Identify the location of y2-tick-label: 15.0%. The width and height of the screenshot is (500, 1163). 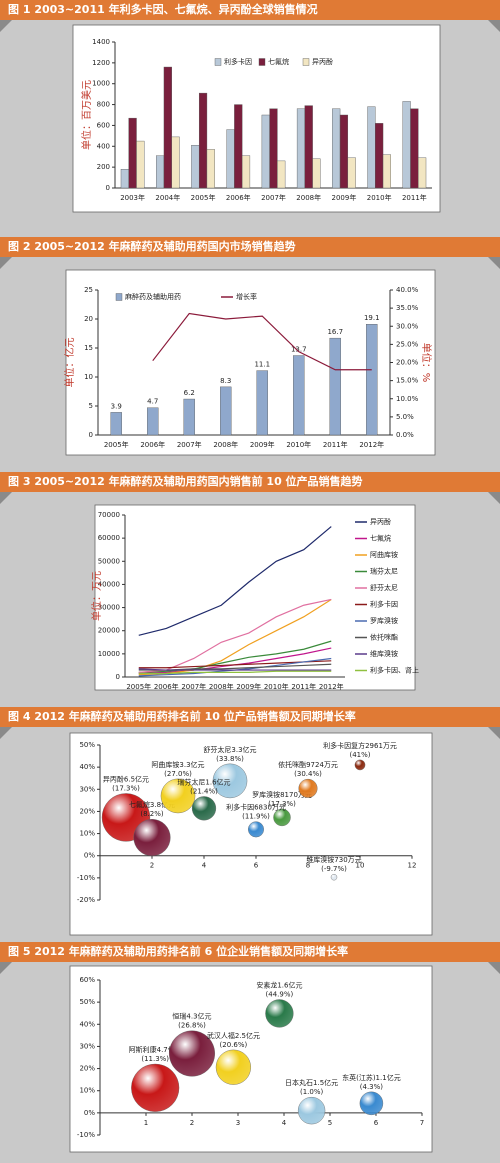
(407, 381).